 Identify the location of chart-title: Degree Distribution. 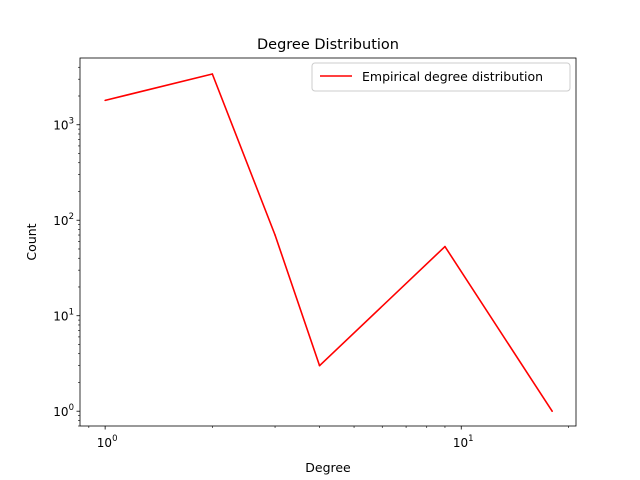
(328, 45).